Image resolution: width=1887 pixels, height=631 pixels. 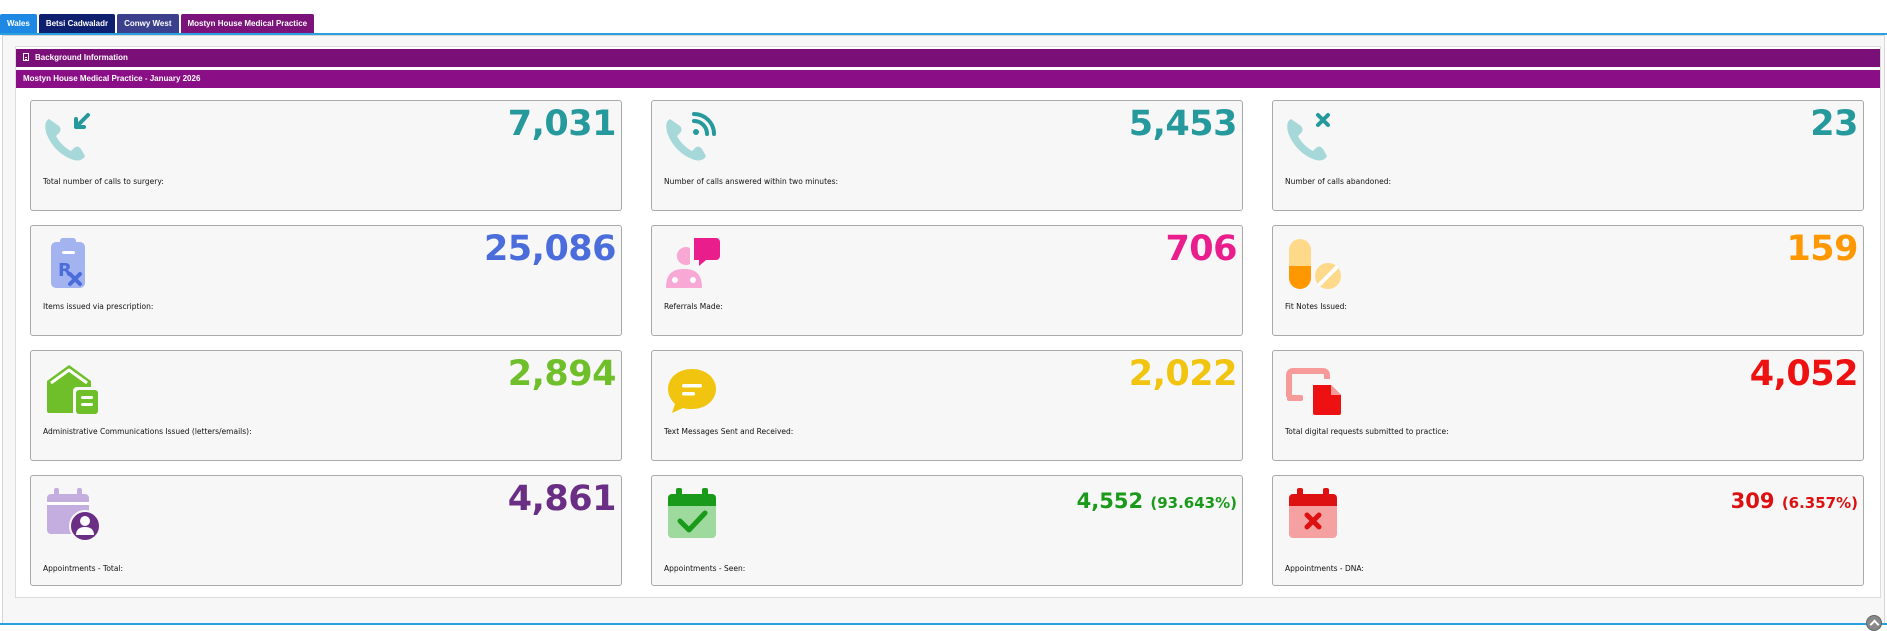 What do you see at coordinates (26, 57) in the screenshot?
I see `document-icon` at bounding box center [26, 57].